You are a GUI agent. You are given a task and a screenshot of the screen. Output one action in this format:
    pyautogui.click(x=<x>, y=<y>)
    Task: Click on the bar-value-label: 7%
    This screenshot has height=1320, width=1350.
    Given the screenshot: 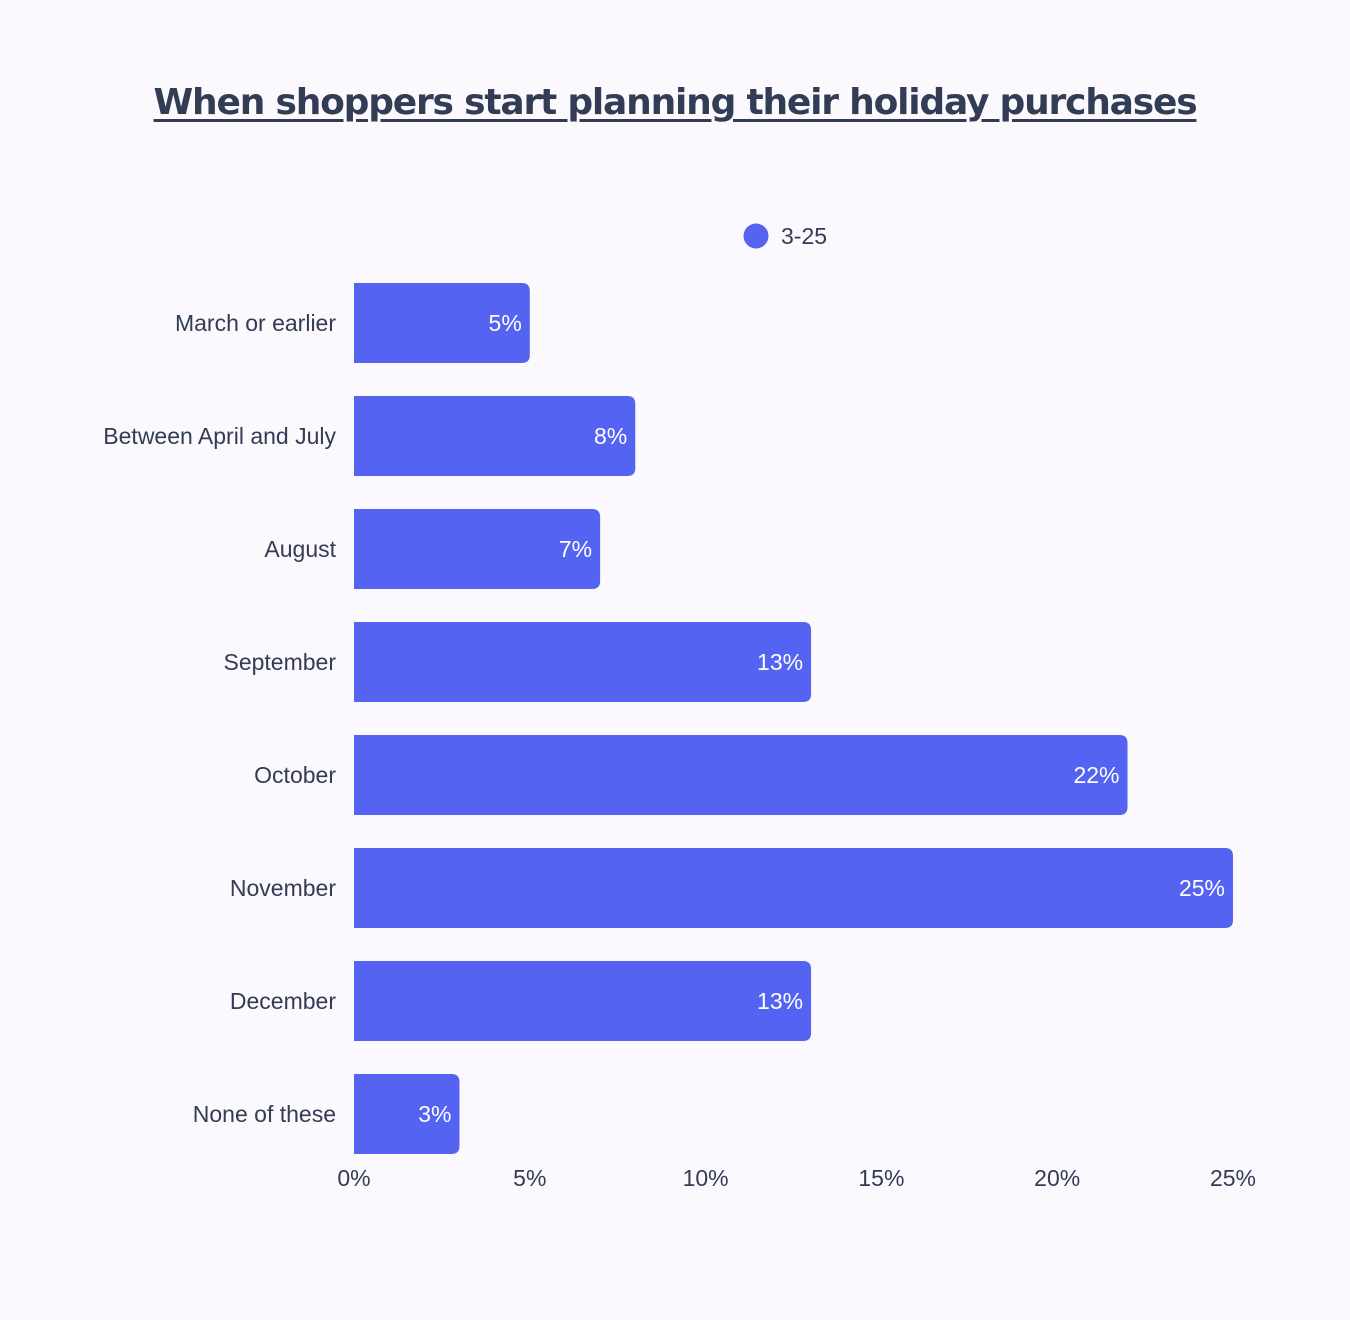 What is the action you would take?
    pyautogui.click(x=575, y=549)
    